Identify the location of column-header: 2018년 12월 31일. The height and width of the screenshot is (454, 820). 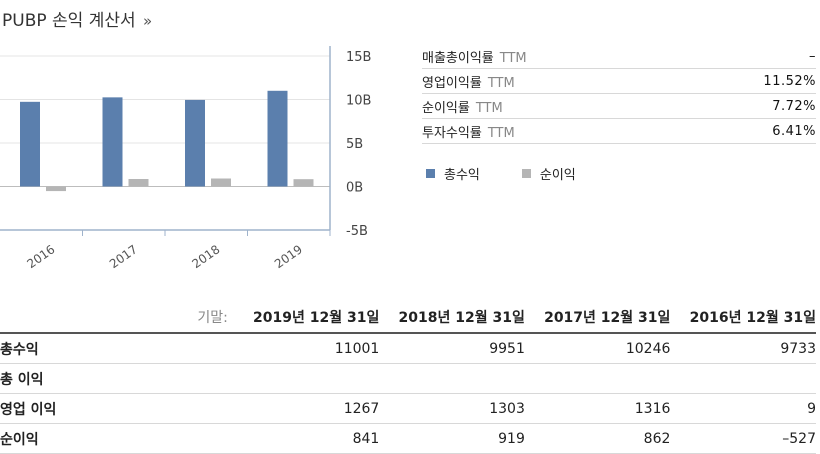
(452, 318).